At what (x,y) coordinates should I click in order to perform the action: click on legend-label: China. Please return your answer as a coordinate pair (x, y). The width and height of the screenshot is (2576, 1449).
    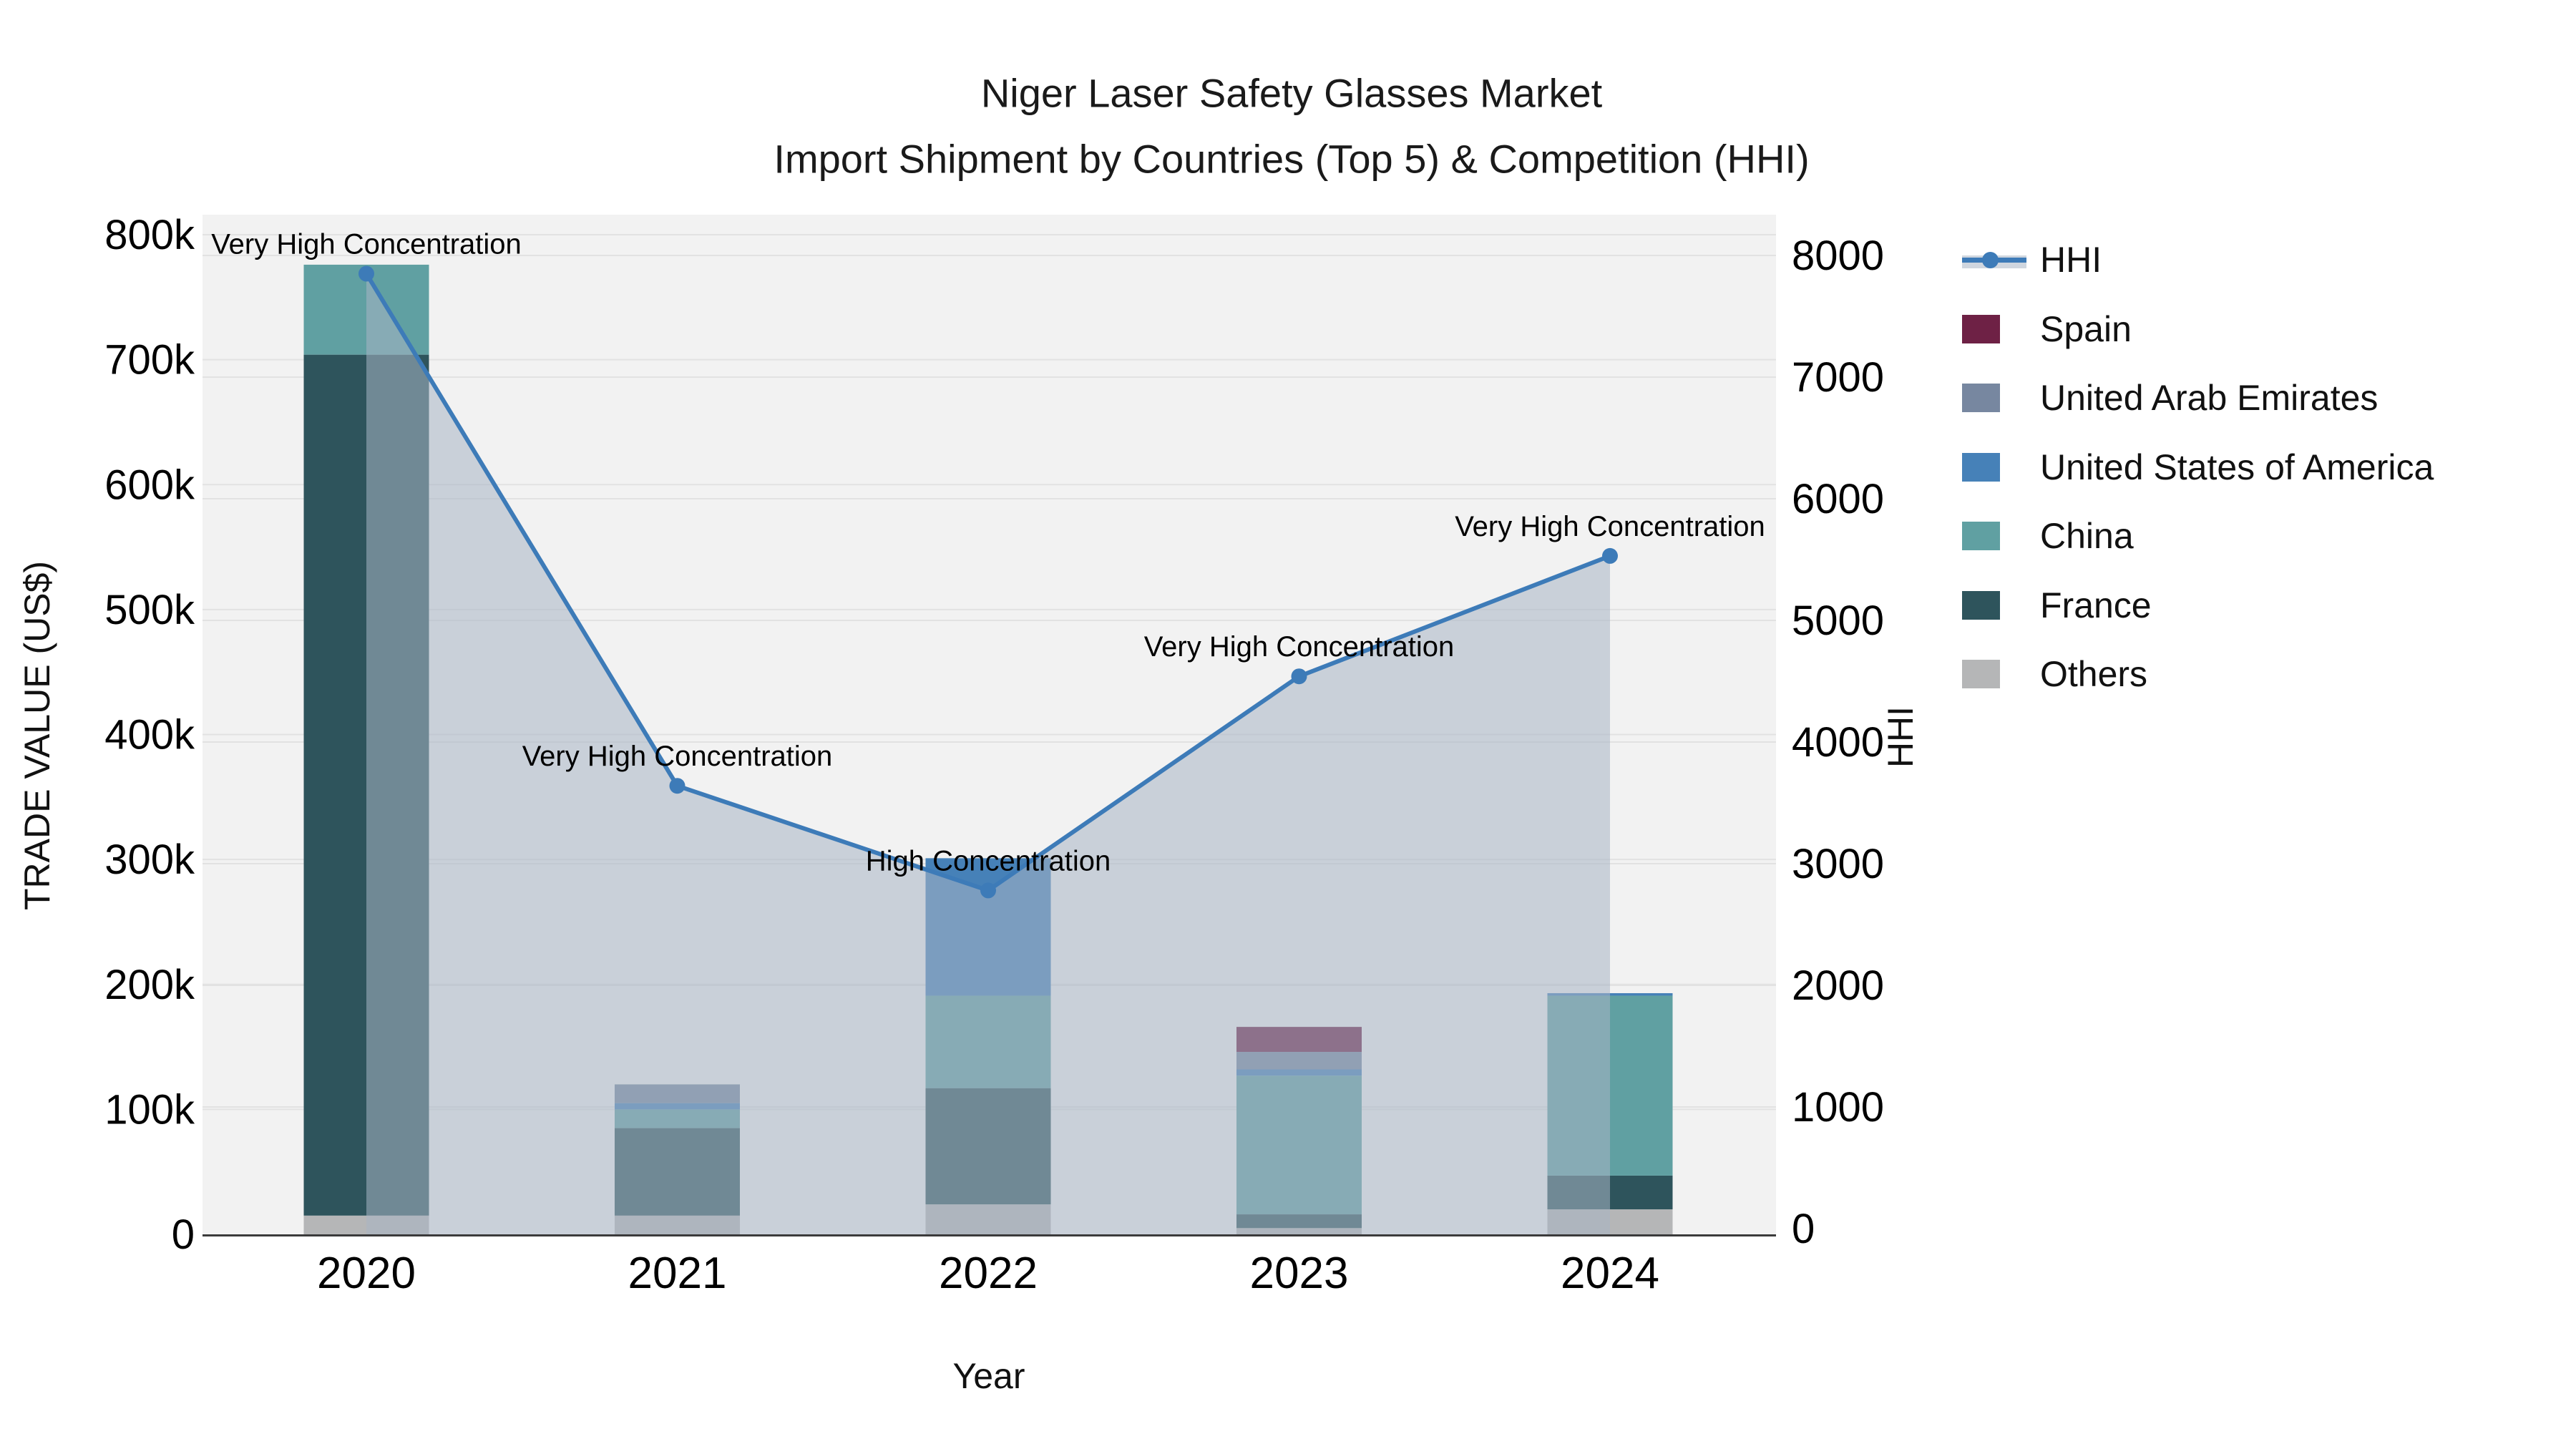
    Looking at the image, I should click on (2087, 536).